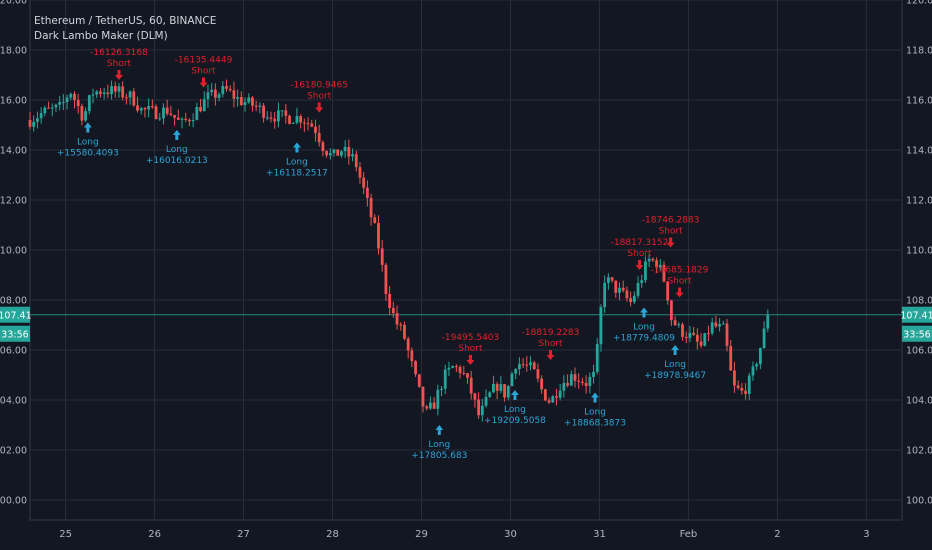 The height and width of the screenshot is (550, 932). I want to click on short-signal: Short-16126.3168, so click(119, 64).